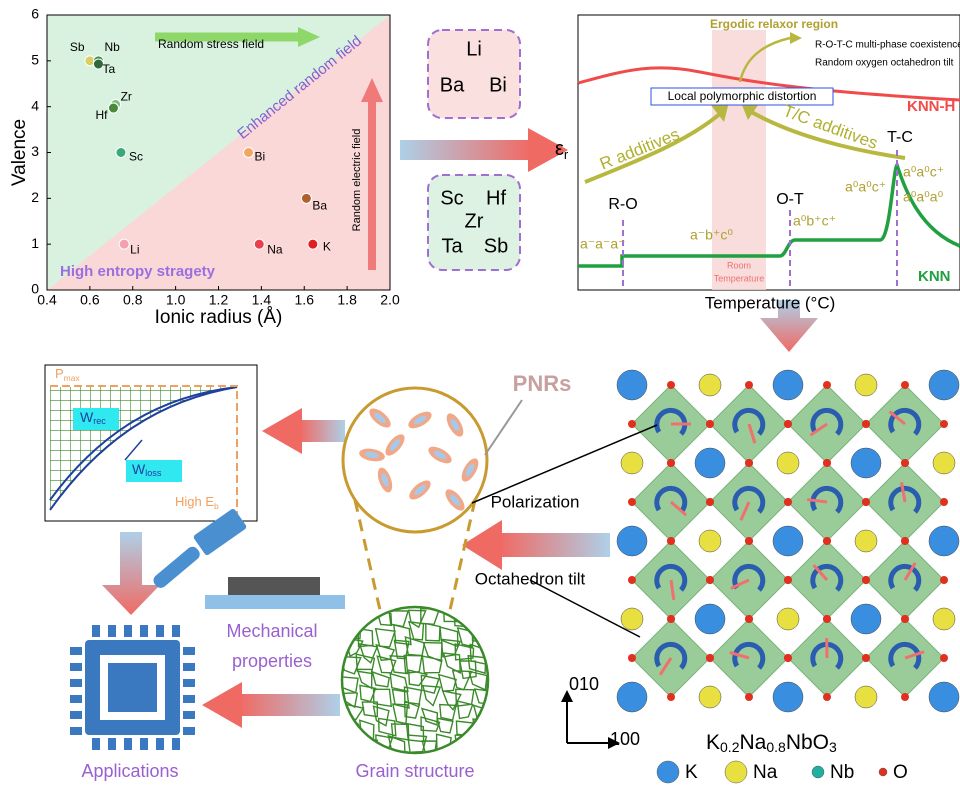 Image resolution: width=960 pixels, height=785 pixels. What do you see at coordinates (35, 14) in the screenshot?
I see `y-tick-label: 6` at bounding box center [35, 14].